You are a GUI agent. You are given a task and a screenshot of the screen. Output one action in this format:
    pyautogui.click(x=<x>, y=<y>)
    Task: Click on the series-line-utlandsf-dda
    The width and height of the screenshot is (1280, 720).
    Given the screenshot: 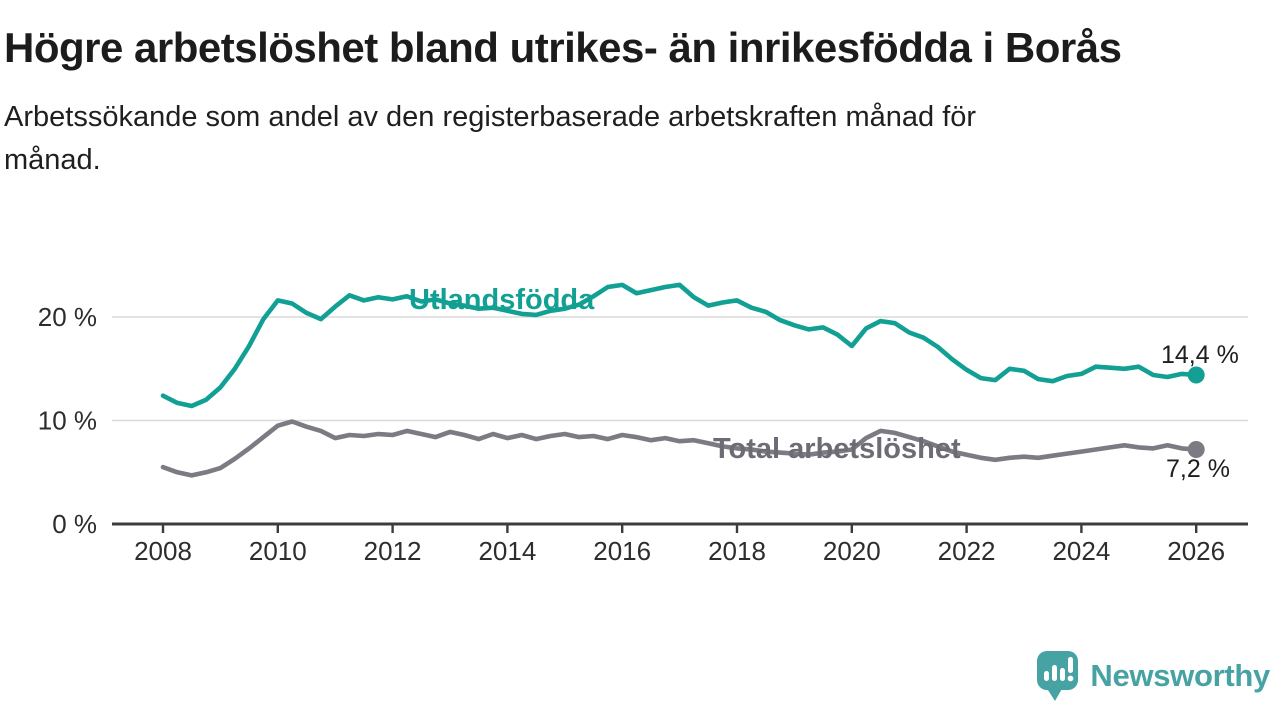 What is the action you would take?
    pyautogui.click(x=679, y=345)
    